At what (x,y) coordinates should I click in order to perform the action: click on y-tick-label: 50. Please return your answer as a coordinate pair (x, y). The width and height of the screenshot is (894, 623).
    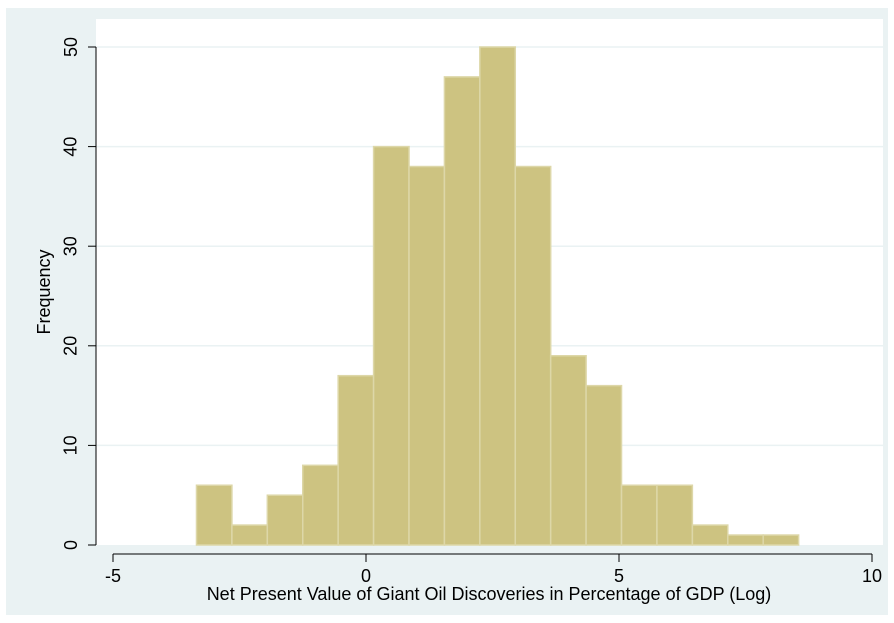
    Looking at the image, I should click on (71, 47).